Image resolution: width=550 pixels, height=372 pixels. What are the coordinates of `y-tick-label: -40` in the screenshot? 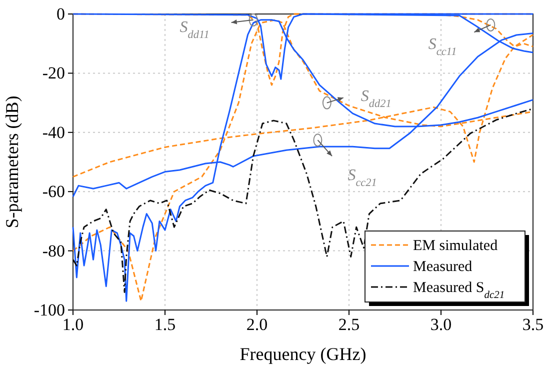 It's located at (53, 132).